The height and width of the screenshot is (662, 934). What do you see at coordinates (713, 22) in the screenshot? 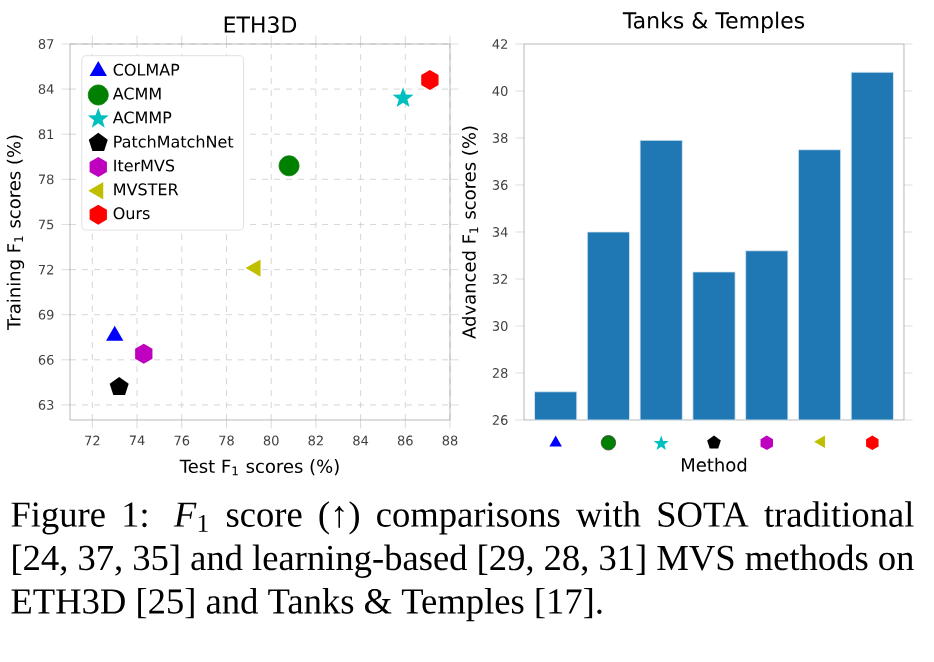
I see `chart-title: Tanks & Temples` at bounding box center [713, 22].